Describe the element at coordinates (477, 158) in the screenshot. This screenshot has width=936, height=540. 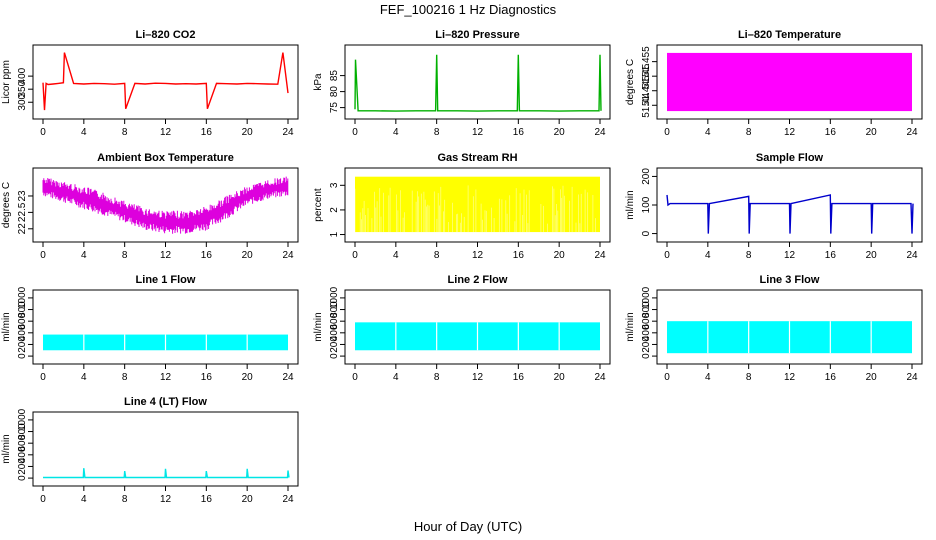
I see `panel-title: Gas Stream RH` at that location.